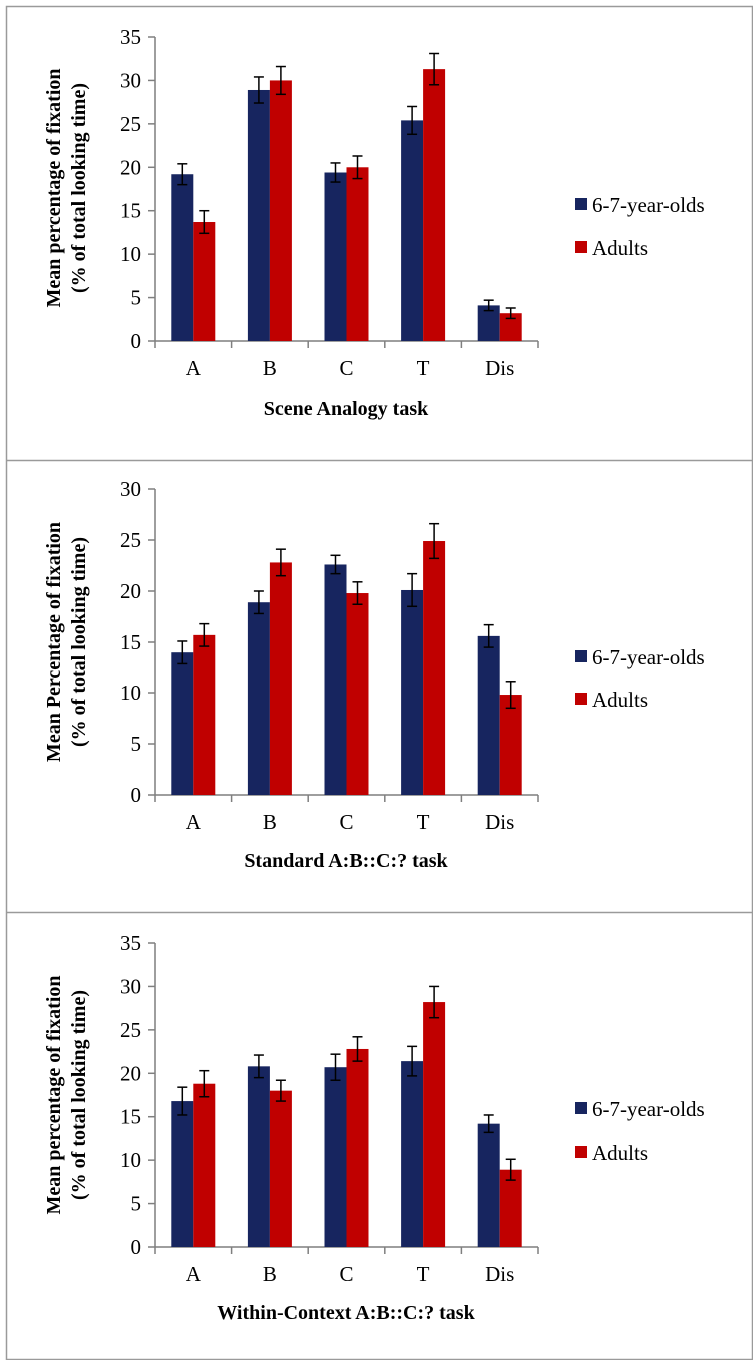  I want to click on x-axis-title: Scene Analogy task, so click(346, 409).